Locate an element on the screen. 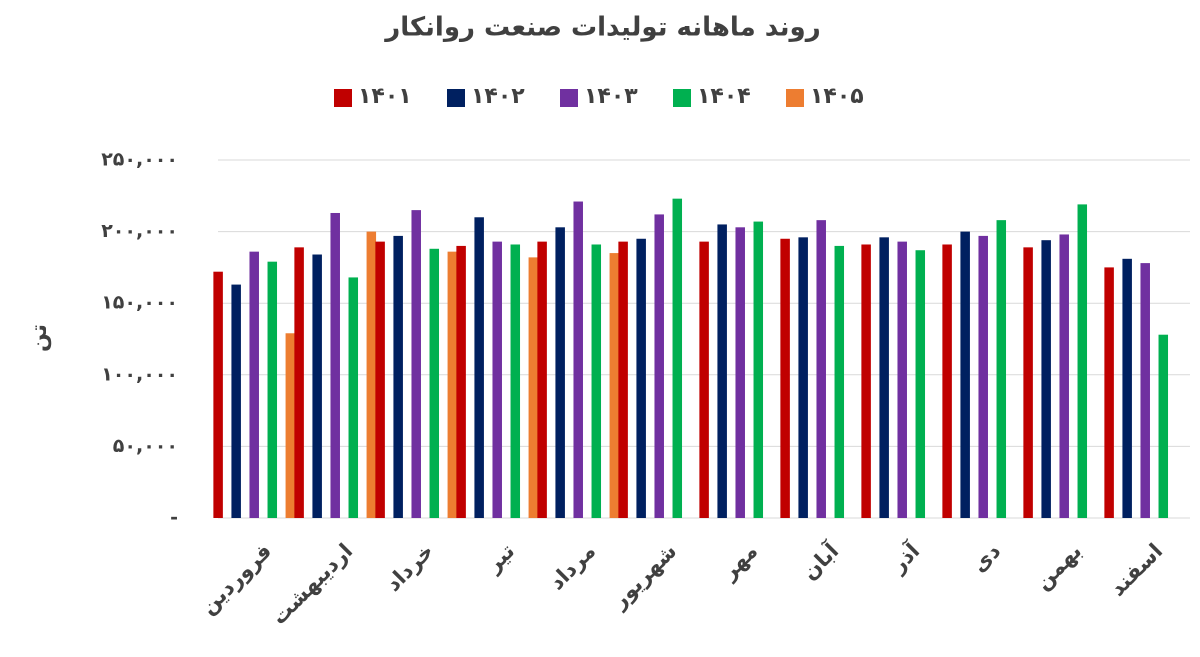  y-tick-label: ۵۰,۰۰۰ is located at coordinates (145, 446).